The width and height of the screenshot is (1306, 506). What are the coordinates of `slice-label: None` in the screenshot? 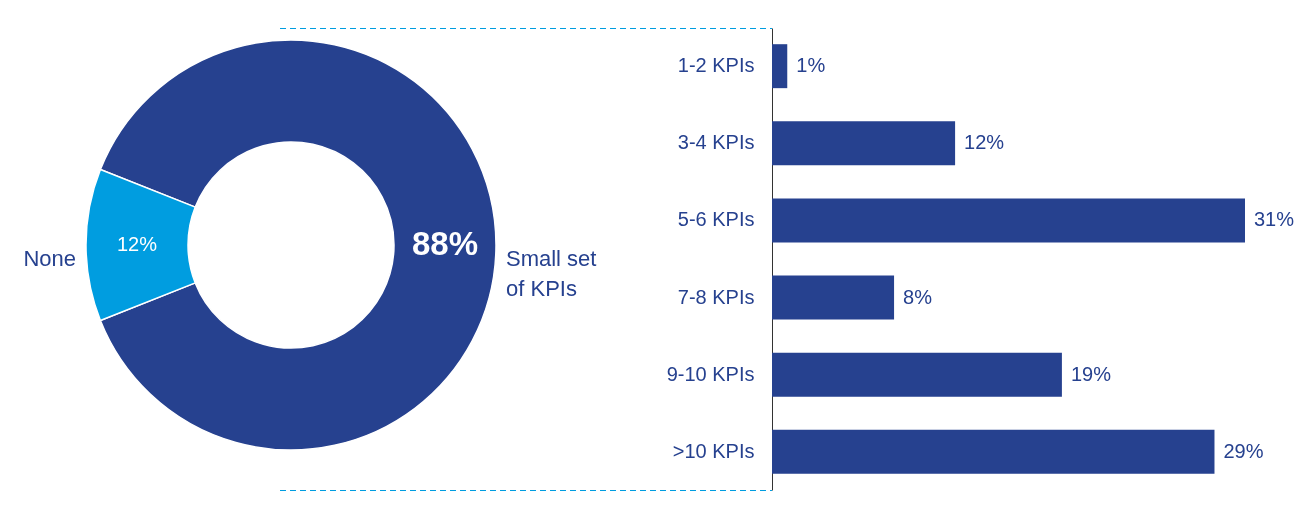 It's located at (49, 258).